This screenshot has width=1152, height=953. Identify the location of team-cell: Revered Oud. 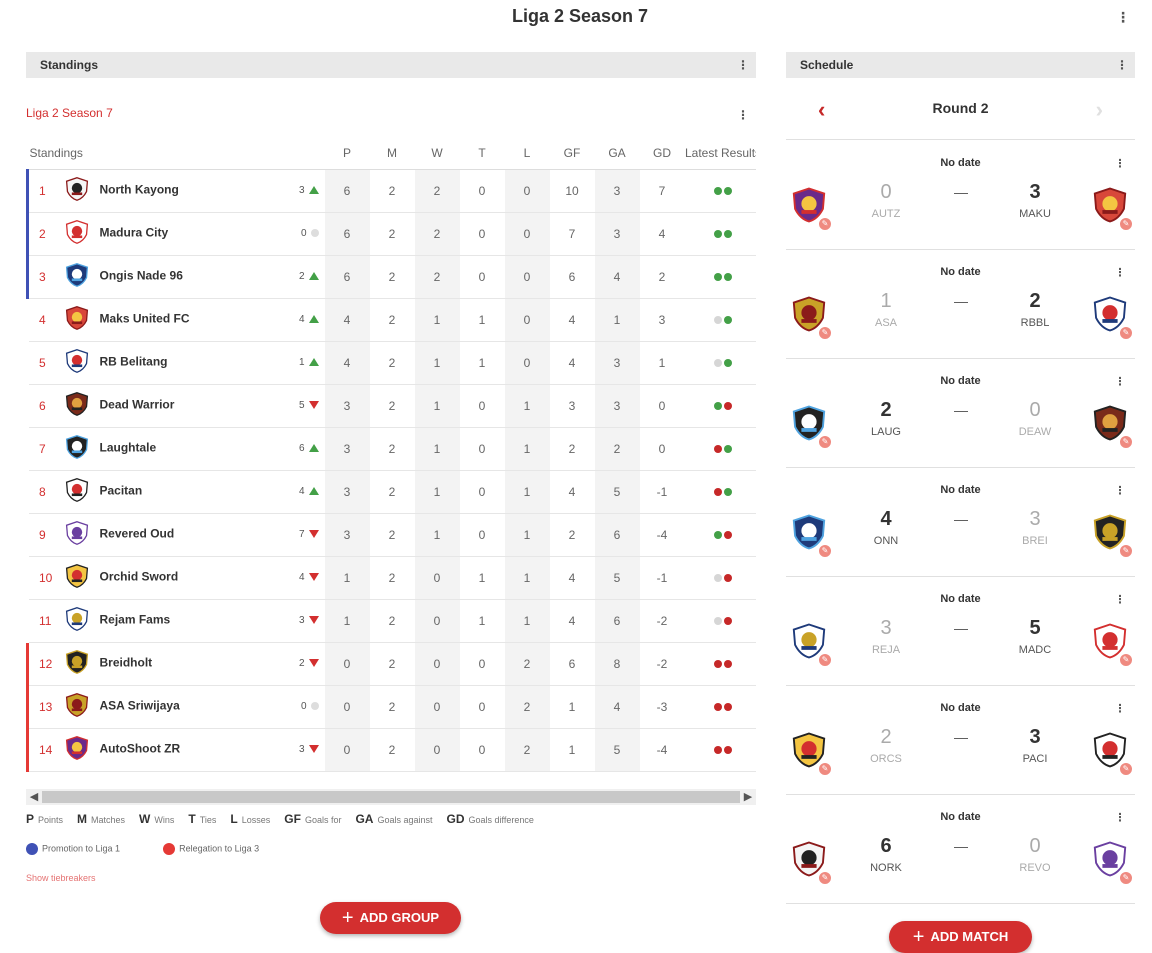
(178, 535).